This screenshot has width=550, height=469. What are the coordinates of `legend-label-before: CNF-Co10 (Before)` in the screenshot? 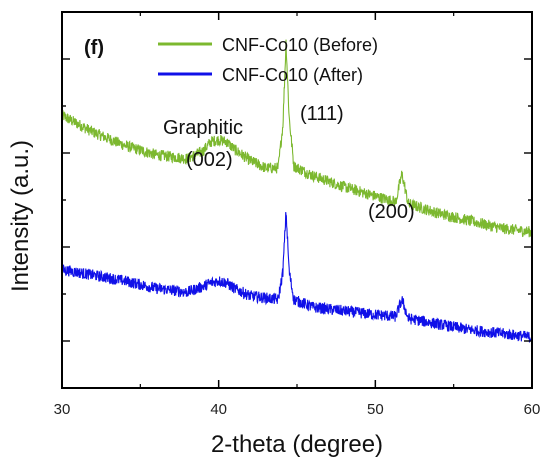 It's located at (300, 45).